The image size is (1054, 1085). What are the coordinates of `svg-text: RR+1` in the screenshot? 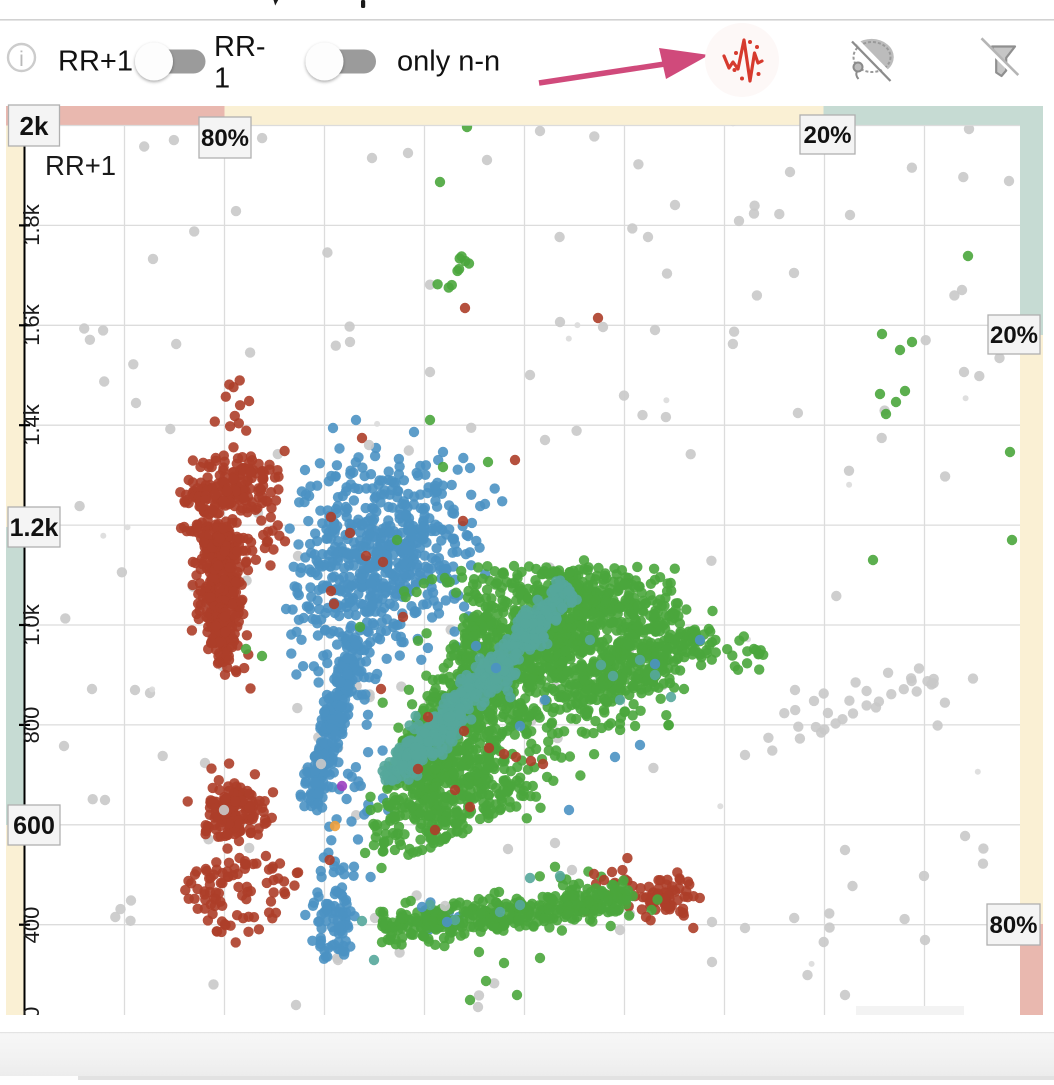 It's located at (95, 62).